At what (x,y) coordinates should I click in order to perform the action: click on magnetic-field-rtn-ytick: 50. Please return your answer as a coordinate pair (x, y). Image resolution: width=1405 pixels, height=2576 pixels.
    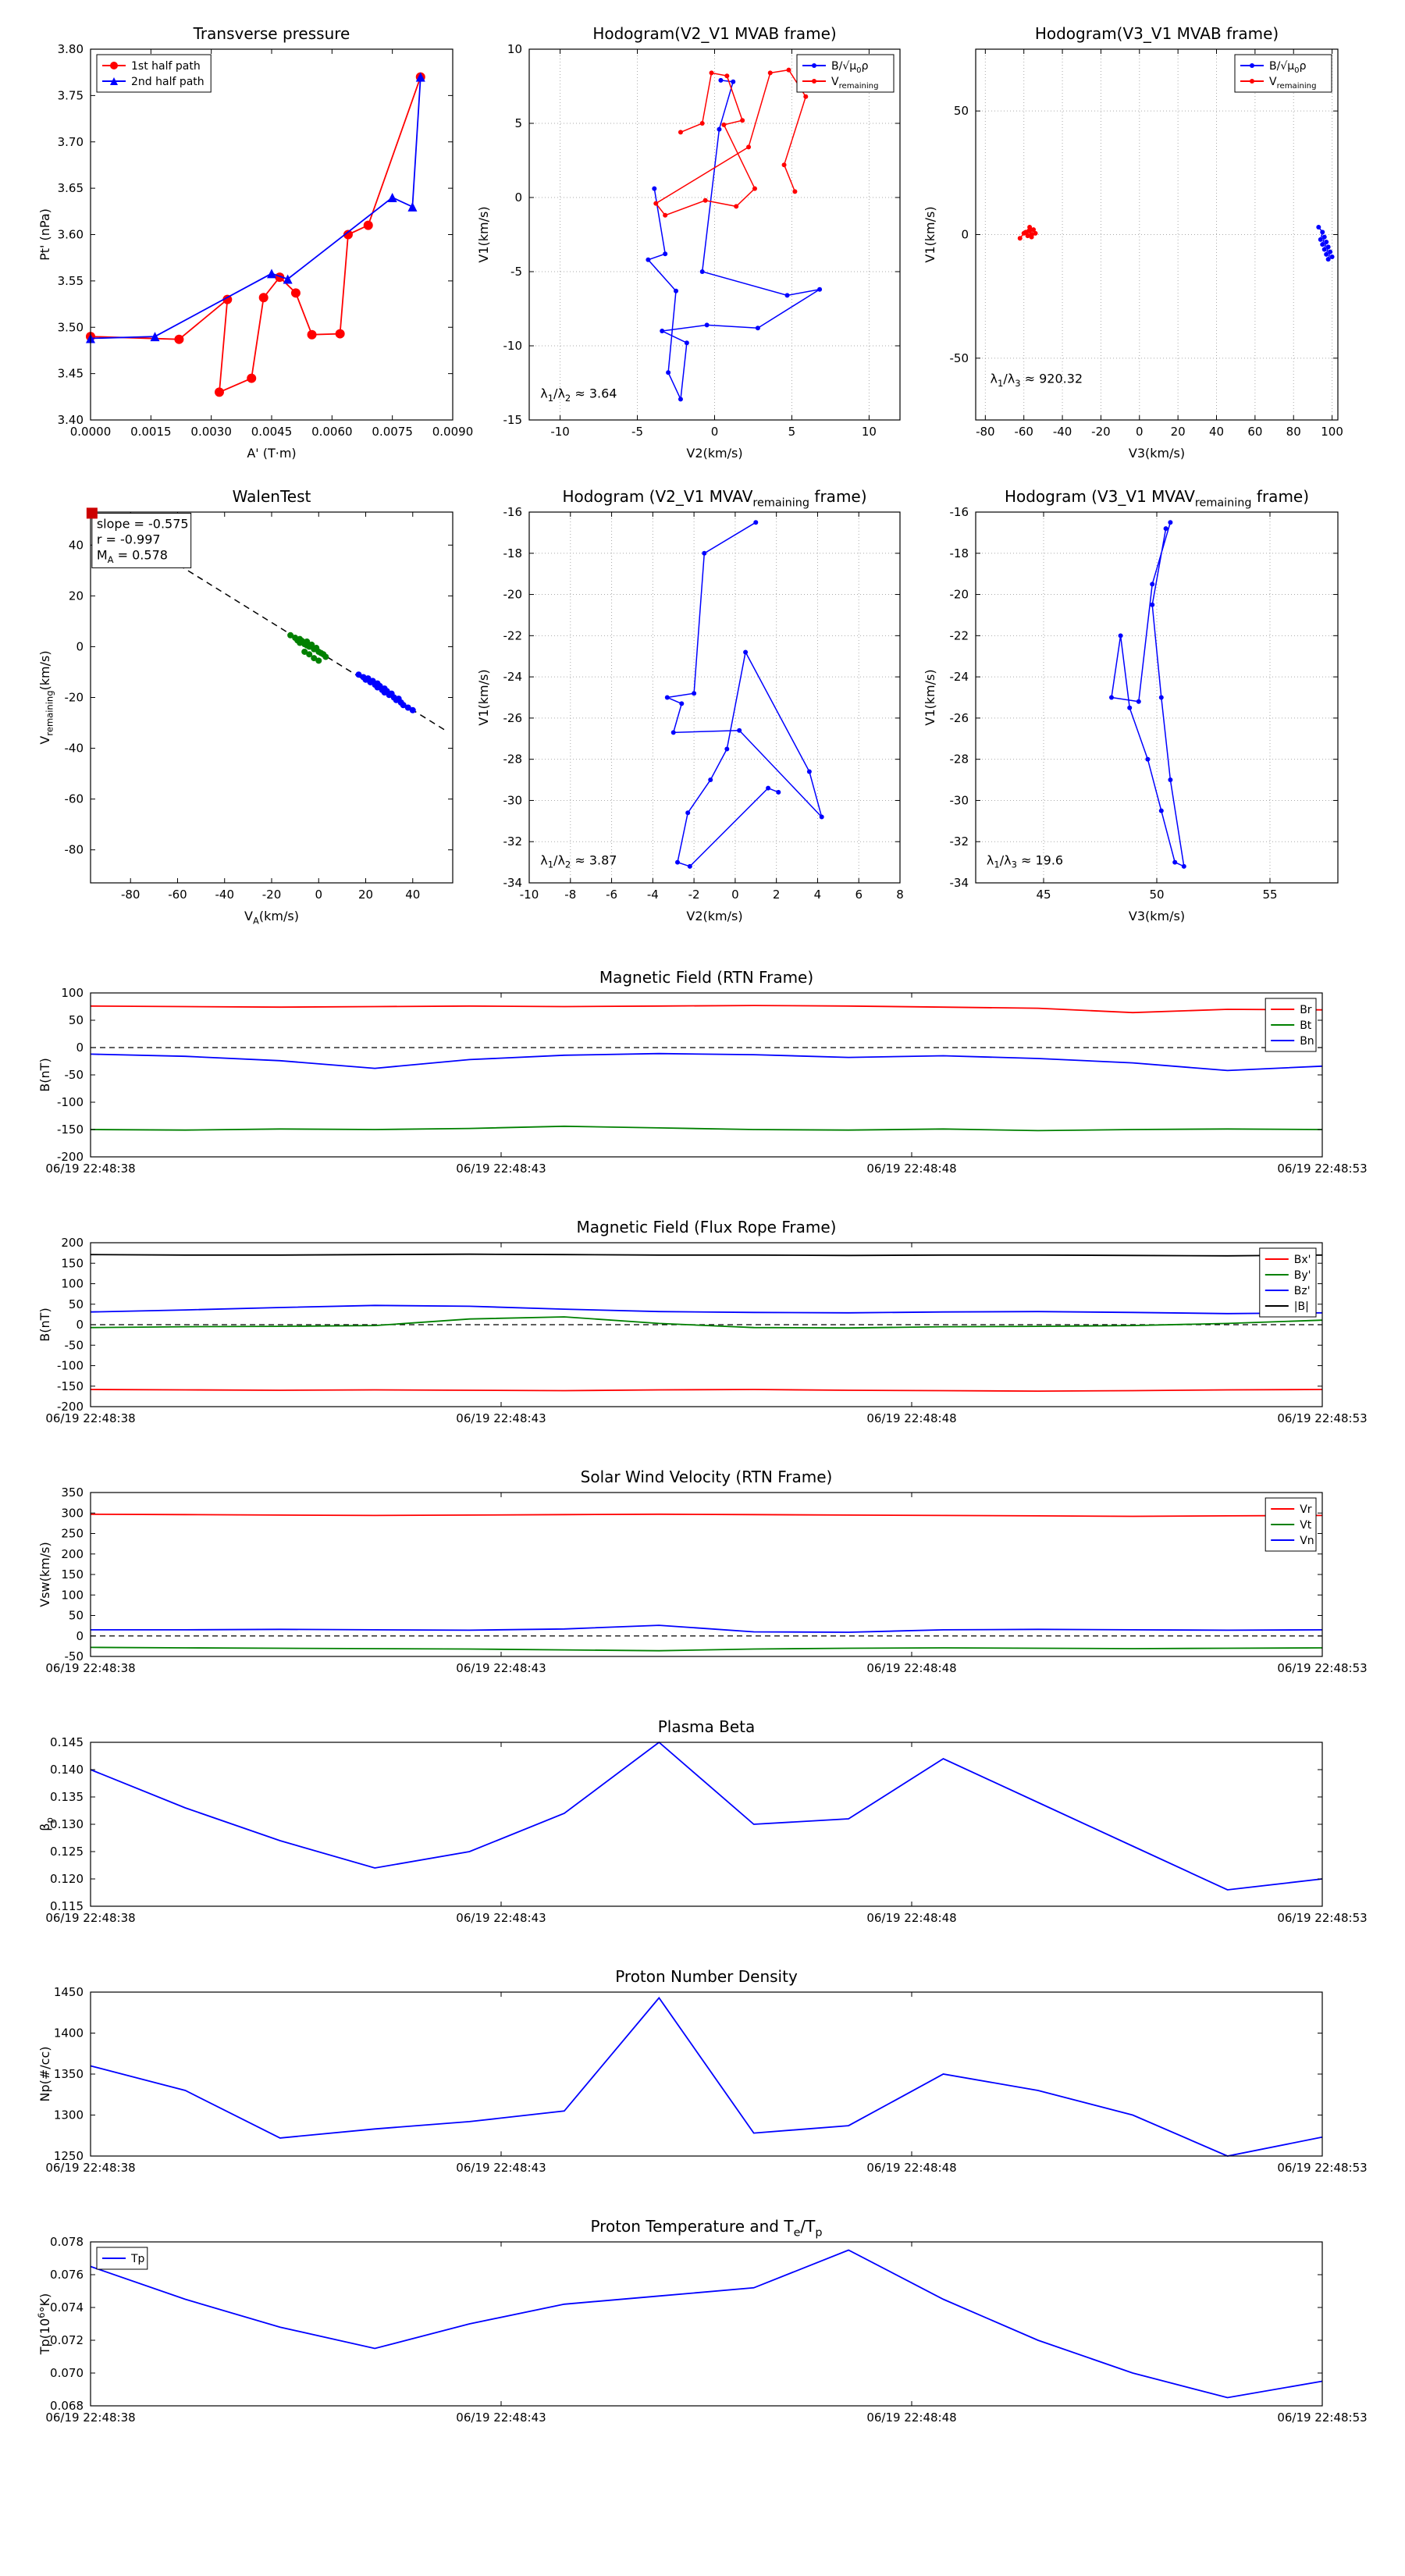
    Looking at the image, I should click on (76, 1020).